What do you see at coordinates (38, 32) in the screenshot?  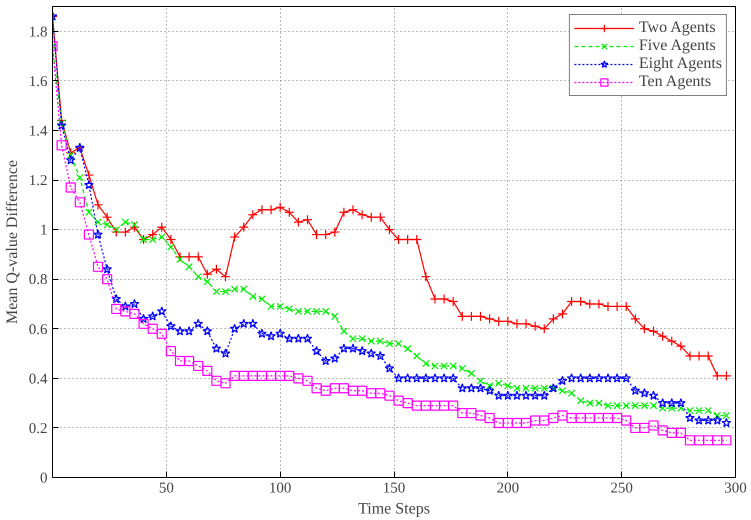 I see `y-tick-label: 1.8` at bounding box center [38, 32].